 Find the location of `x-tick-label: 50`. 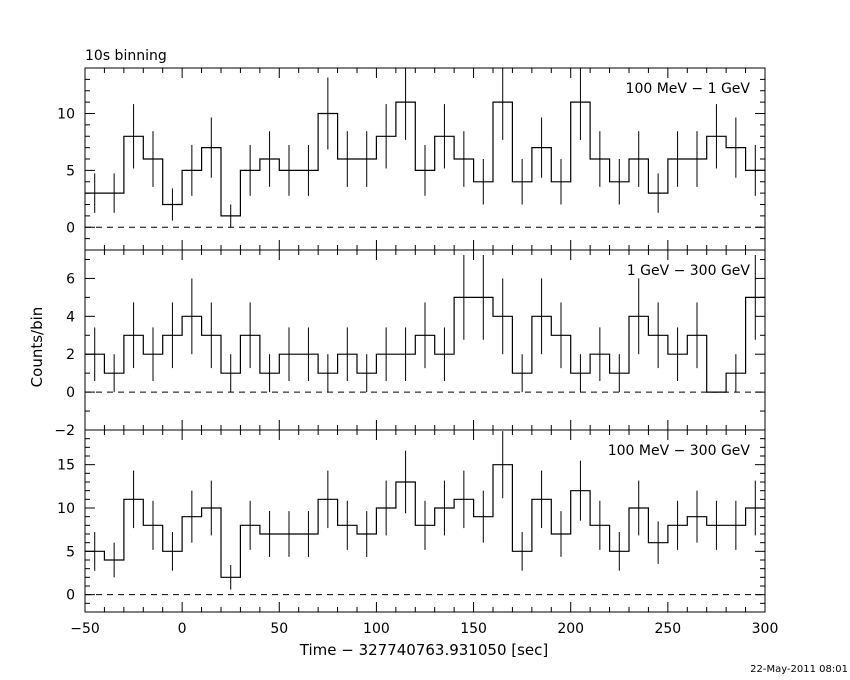

x-tick-label: 50 is located at coordinates (279, 629).